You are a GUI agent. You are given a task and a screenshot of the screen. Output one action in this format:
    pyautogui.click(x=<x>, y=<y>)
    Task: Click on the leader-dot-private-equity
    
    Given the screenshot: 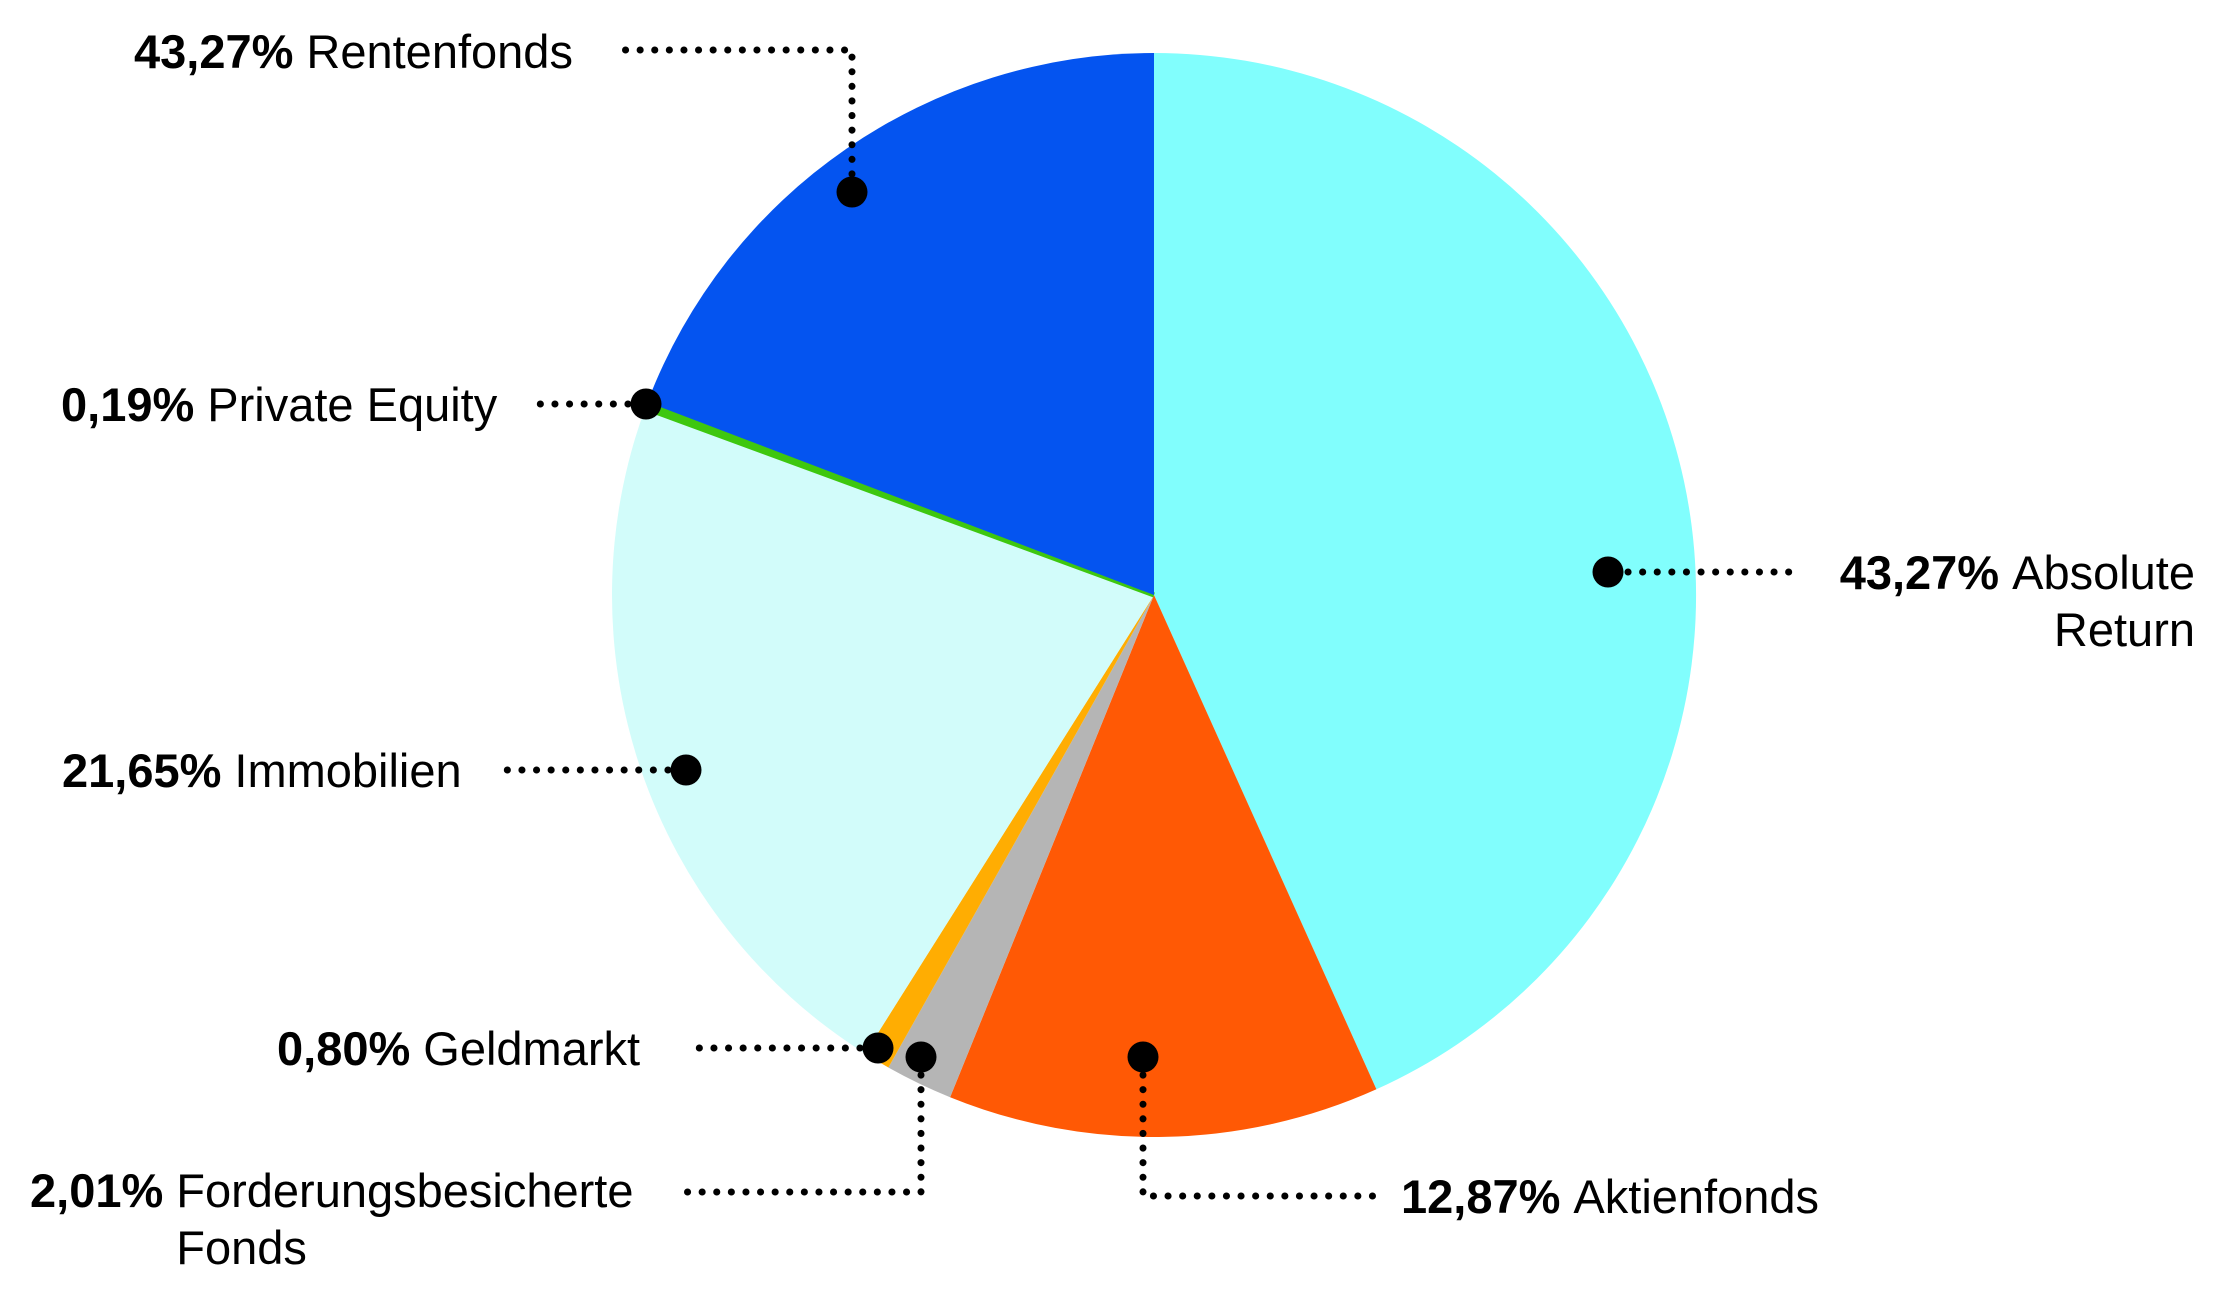 What is the action you would take?
    pyautogui.click(x=646, y=404)
    